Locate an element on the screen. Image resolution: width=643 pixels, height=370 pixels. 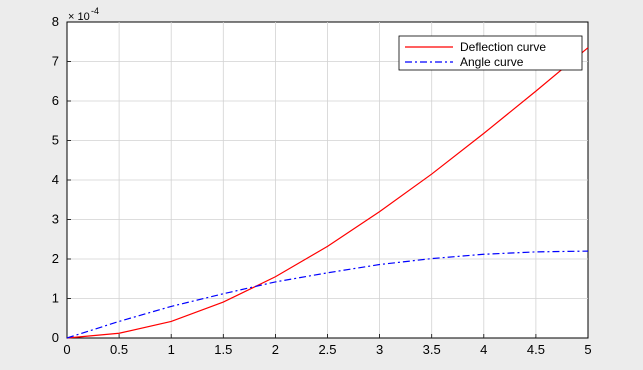
x-tick-label: 4 is located at coordinates (483, 349).